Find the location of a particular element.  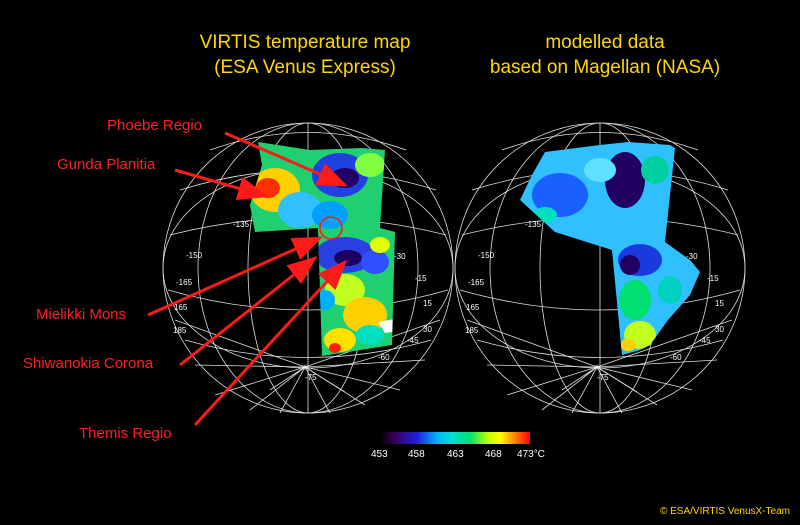

virtis-title-line-2: (ESA Venus Express) is located at coordinates (305, 67).